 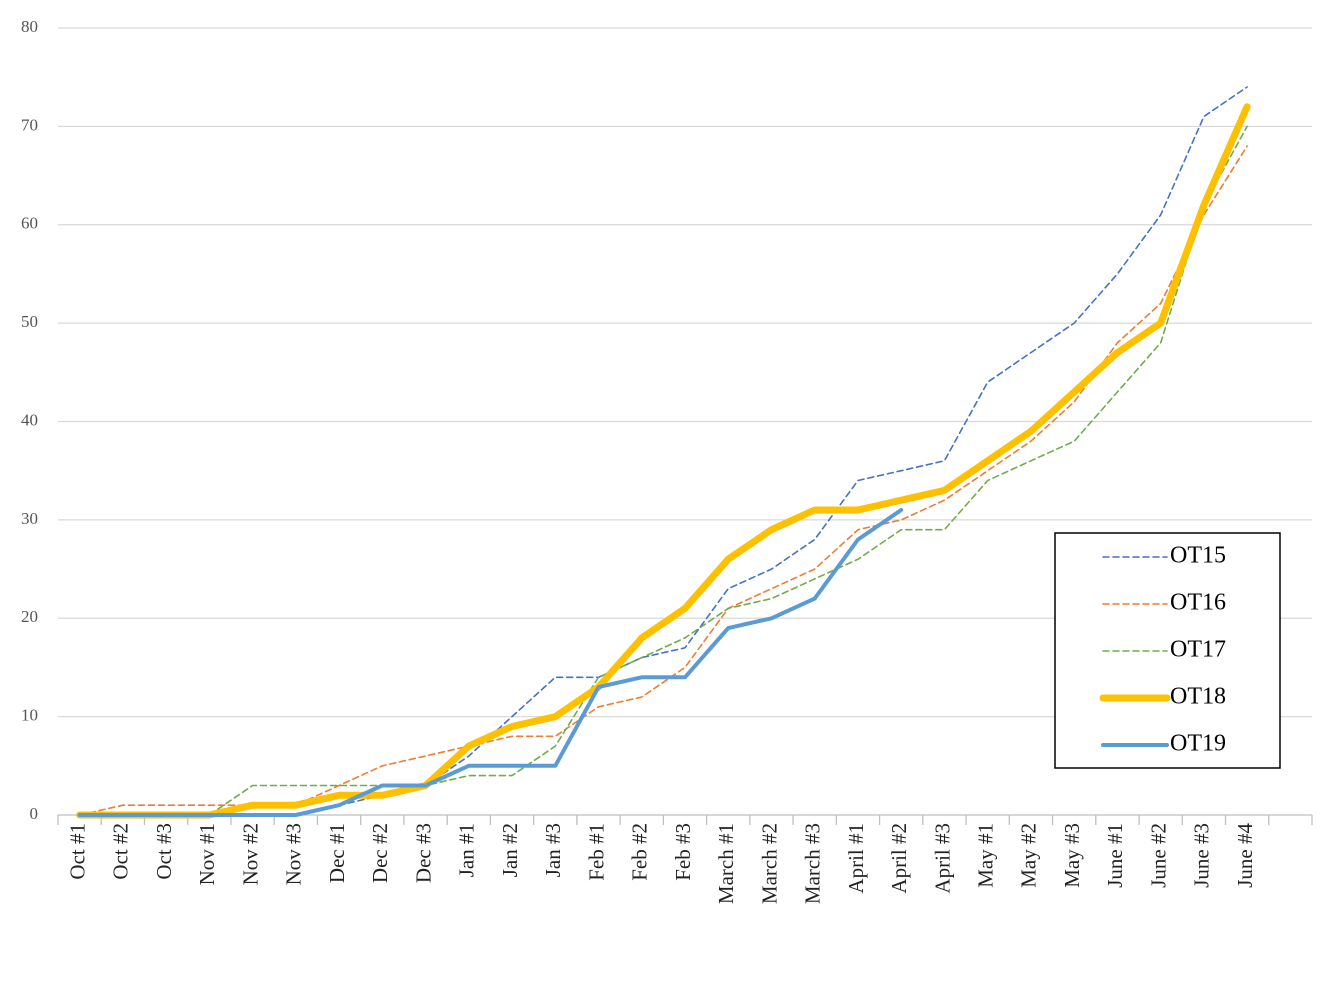 I want to click on x-tick-label: May #3, so click(x=1072, y=855).